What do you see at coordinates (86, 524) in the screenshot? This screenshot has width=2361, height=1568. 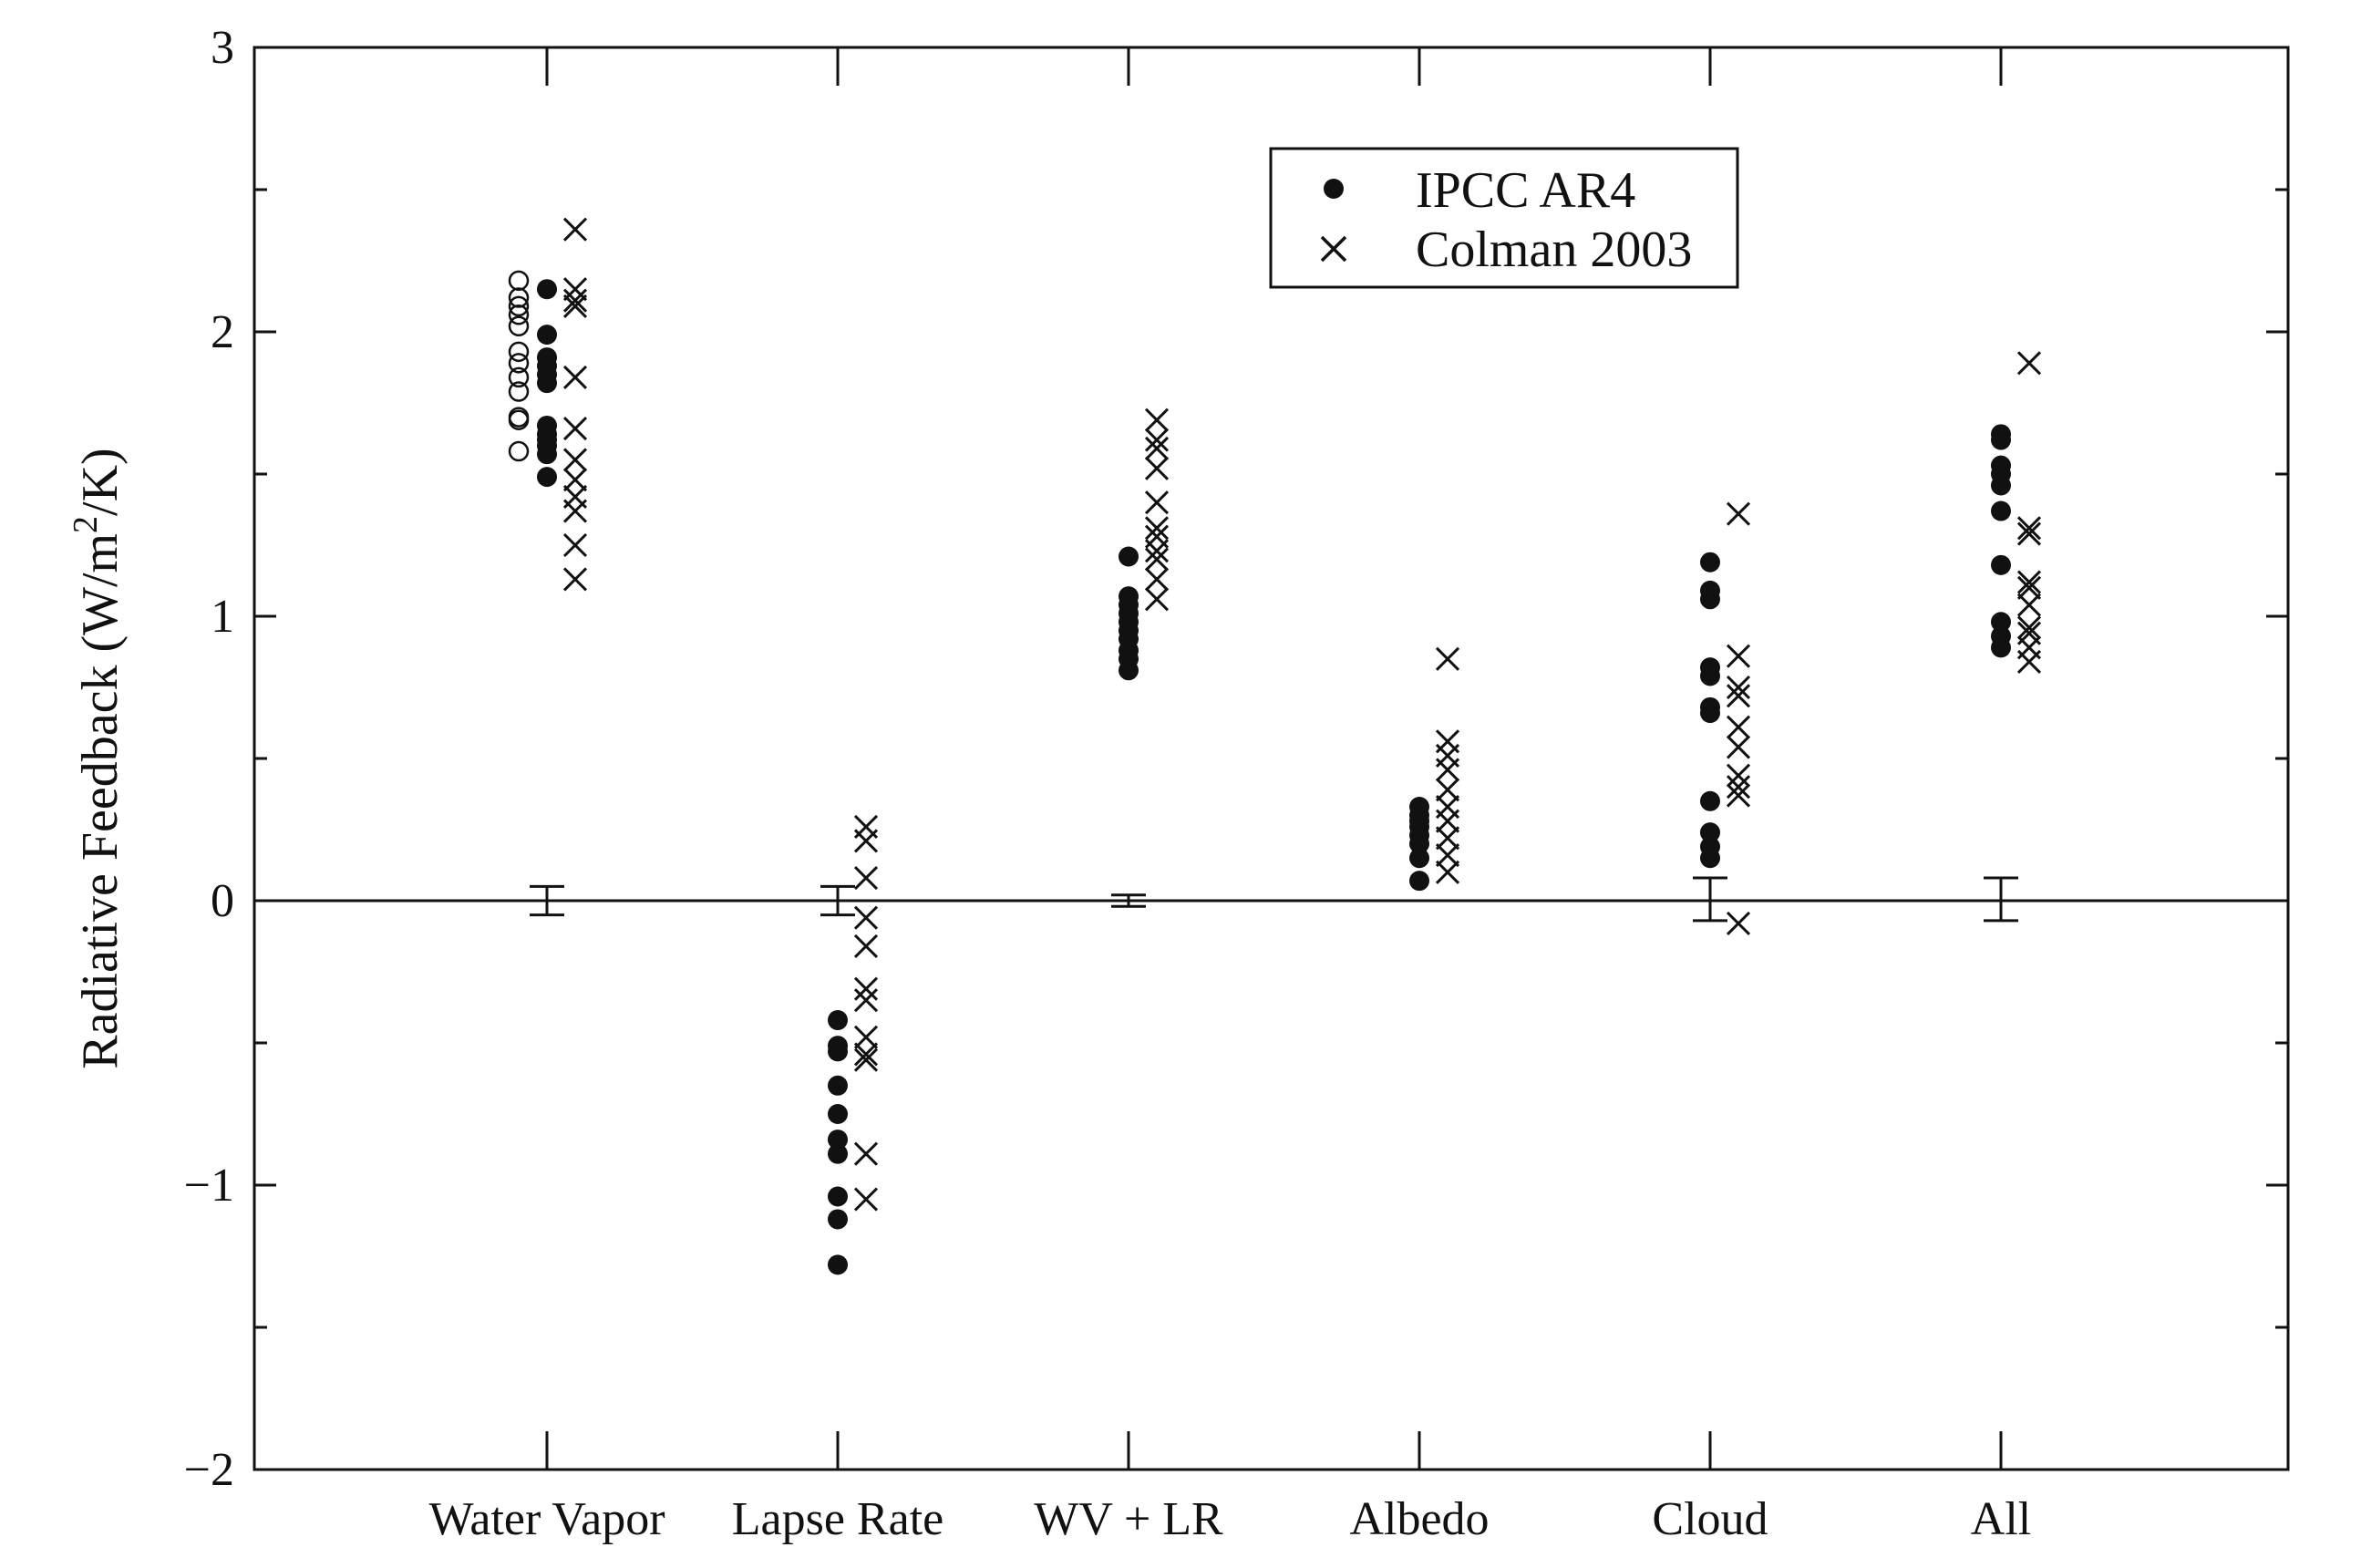 I see `y-axis-title-superscript: 2` at bounding box center [86, 524].